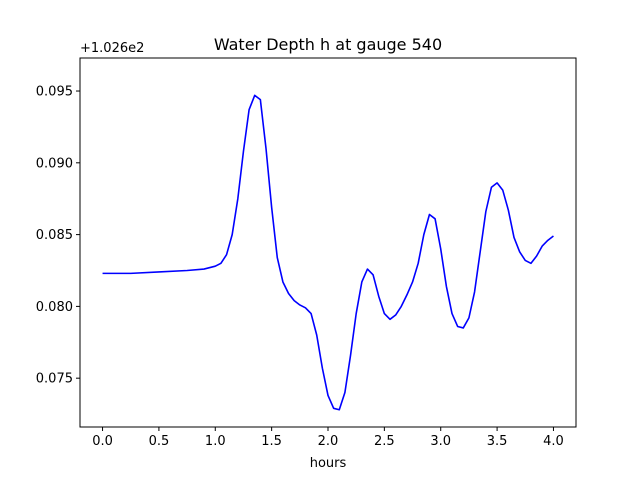  Describe the element at coordinates (112, 48) in the screenshot. I see `y-offset-label: +1.026e2` at that location.